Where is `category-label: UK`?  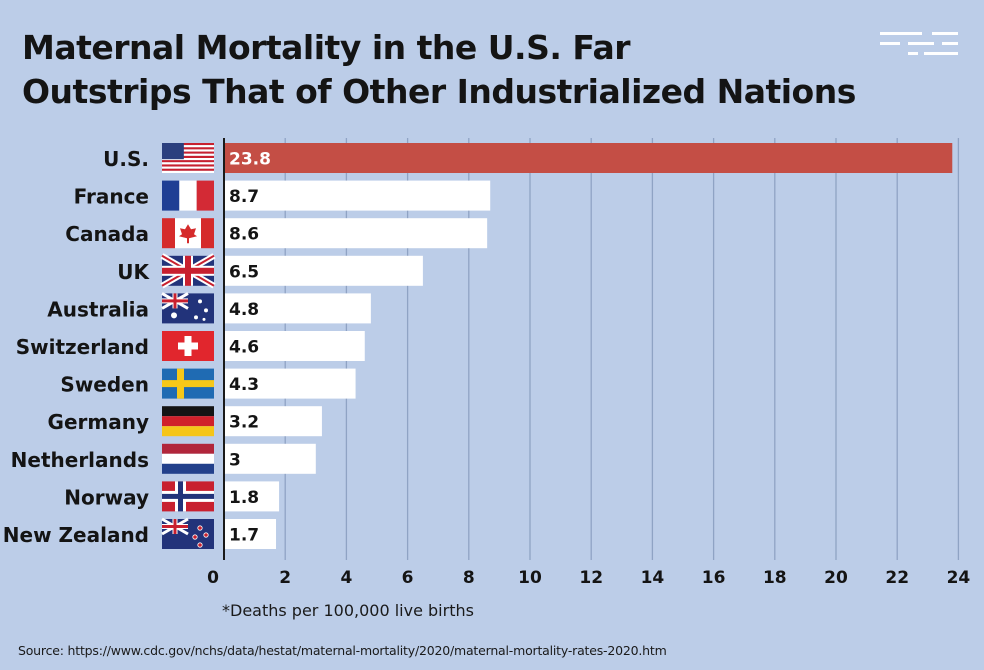 category-label: UK is located at coordinates (133, 272).